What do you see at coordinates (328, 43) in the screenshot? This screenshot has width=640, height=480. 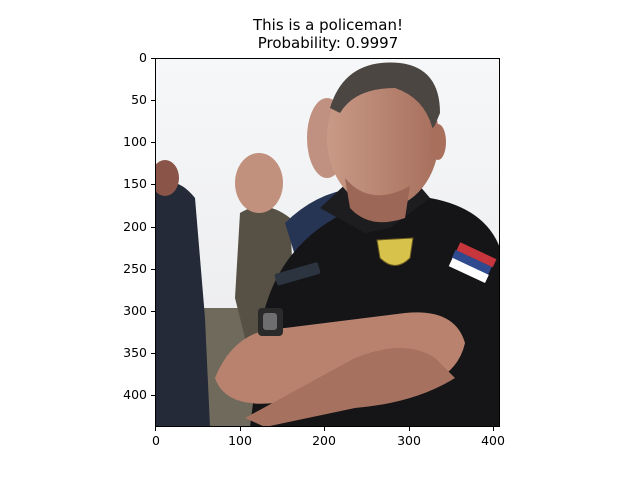 I see `title-line-2: Probability: 0.9997` at bounding box center [328, 43].